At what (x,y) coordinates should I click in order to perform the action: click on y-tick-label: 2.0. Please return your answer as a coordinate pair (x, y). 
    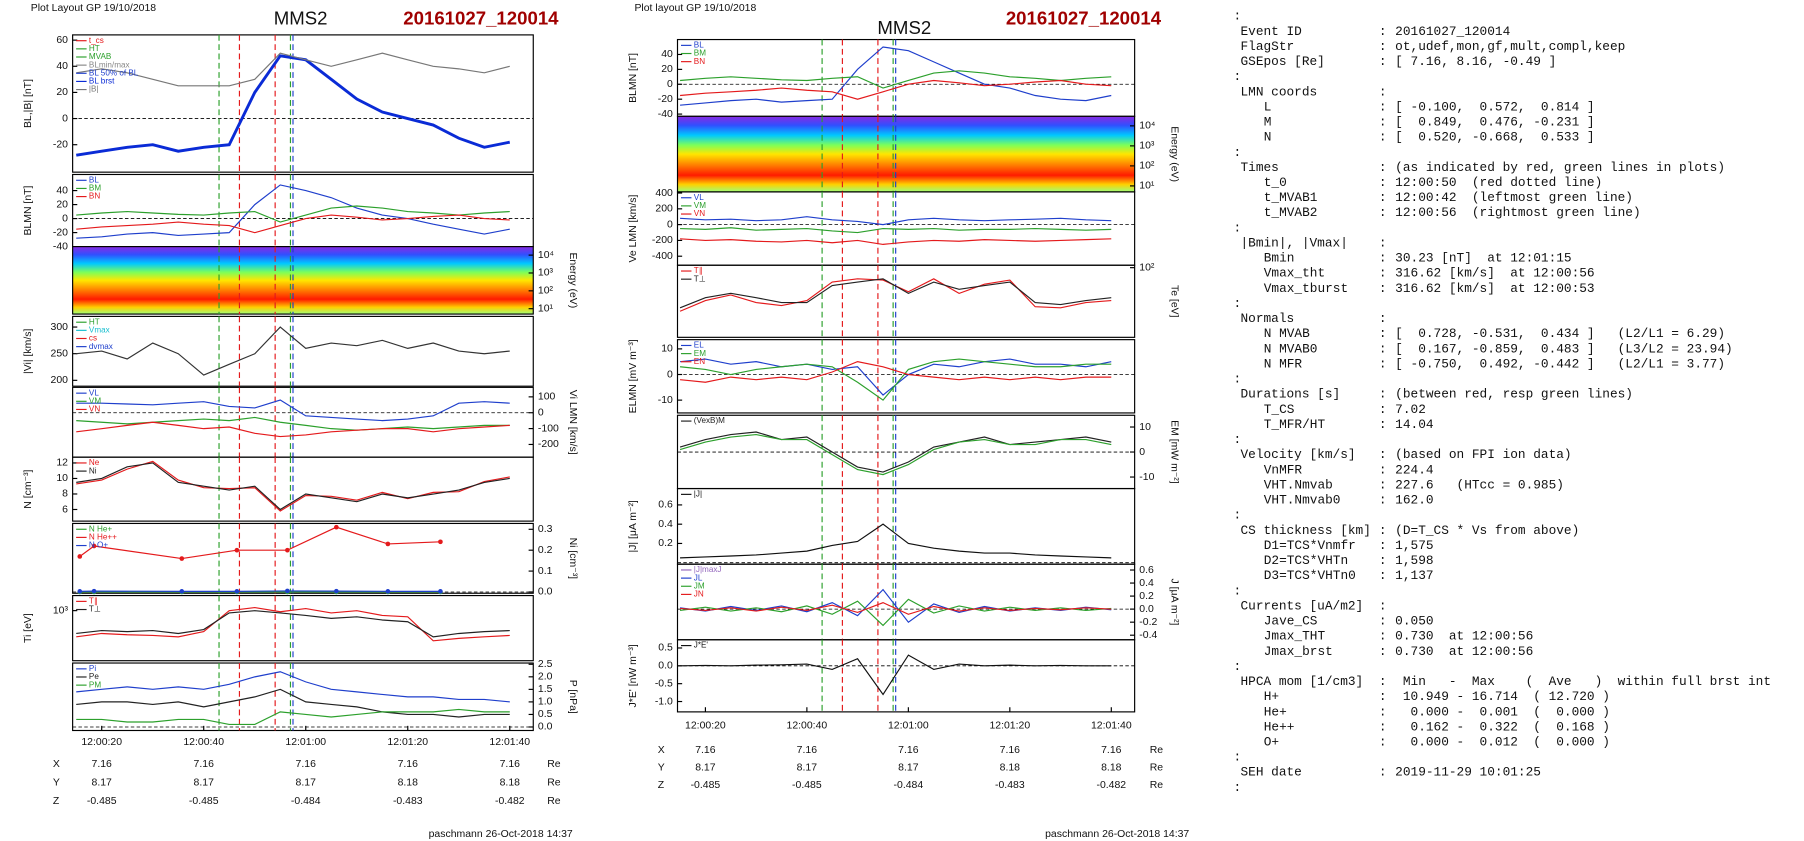
    Looking at the image, I should click on (545, 677).